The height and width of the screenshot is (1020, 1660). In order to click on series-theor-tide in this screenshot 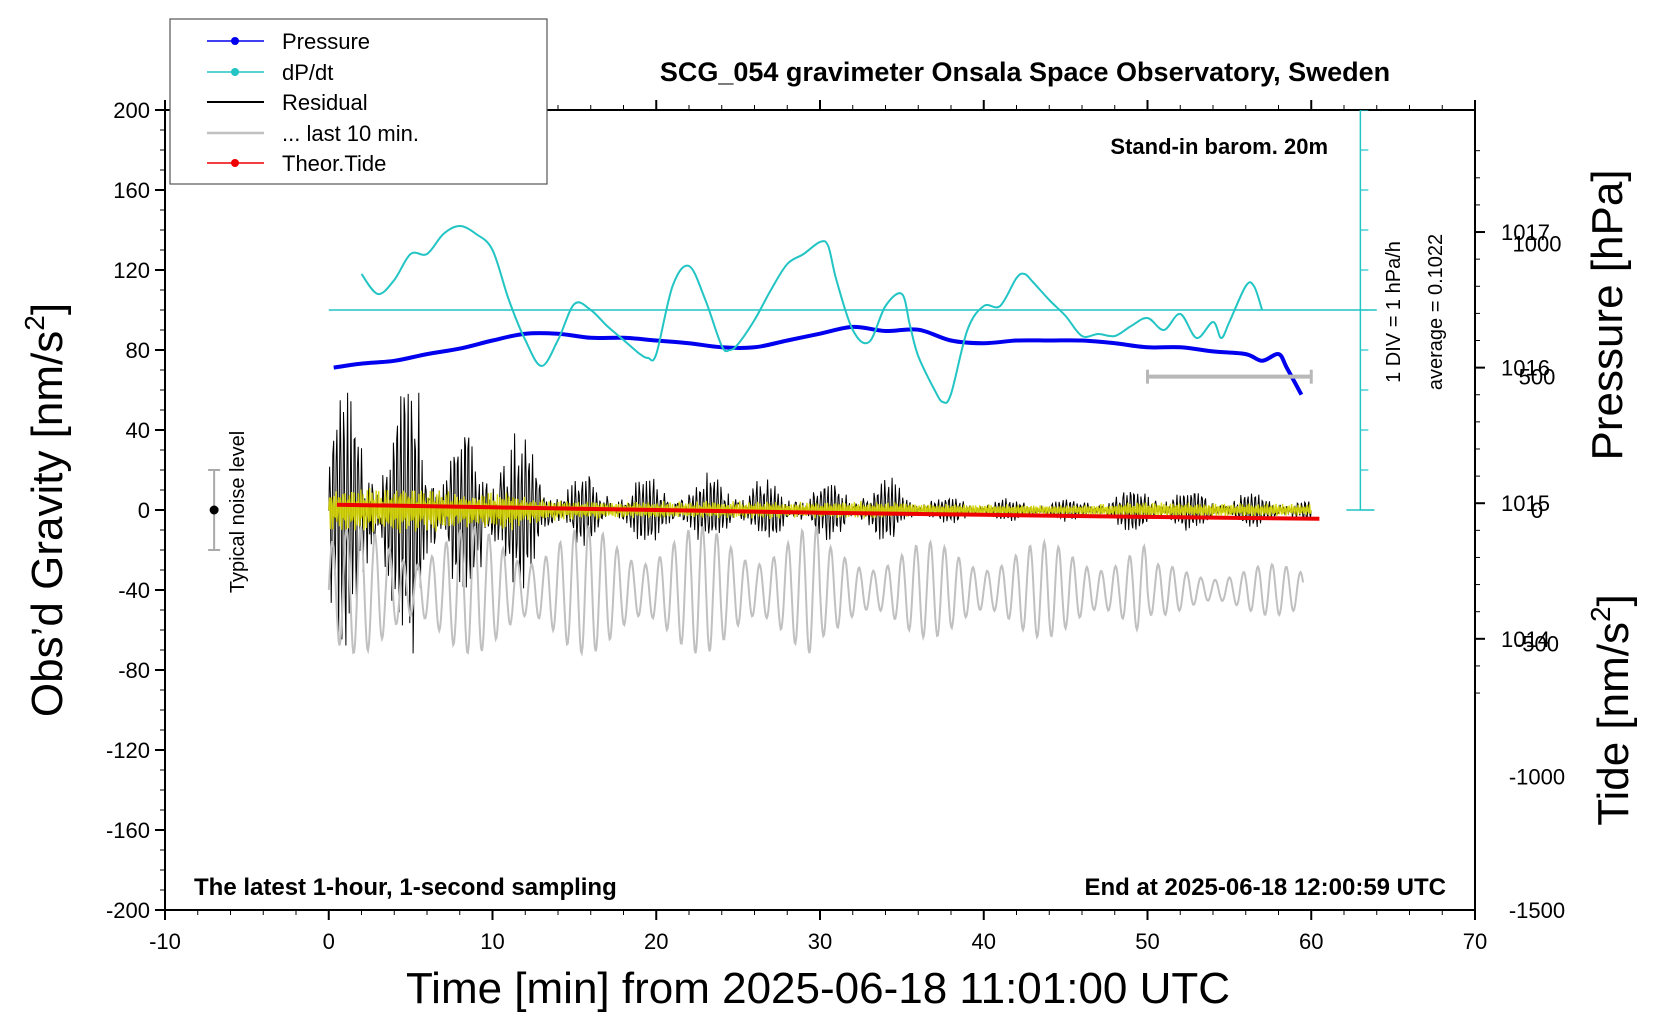, I will do `click(828, 511)`.